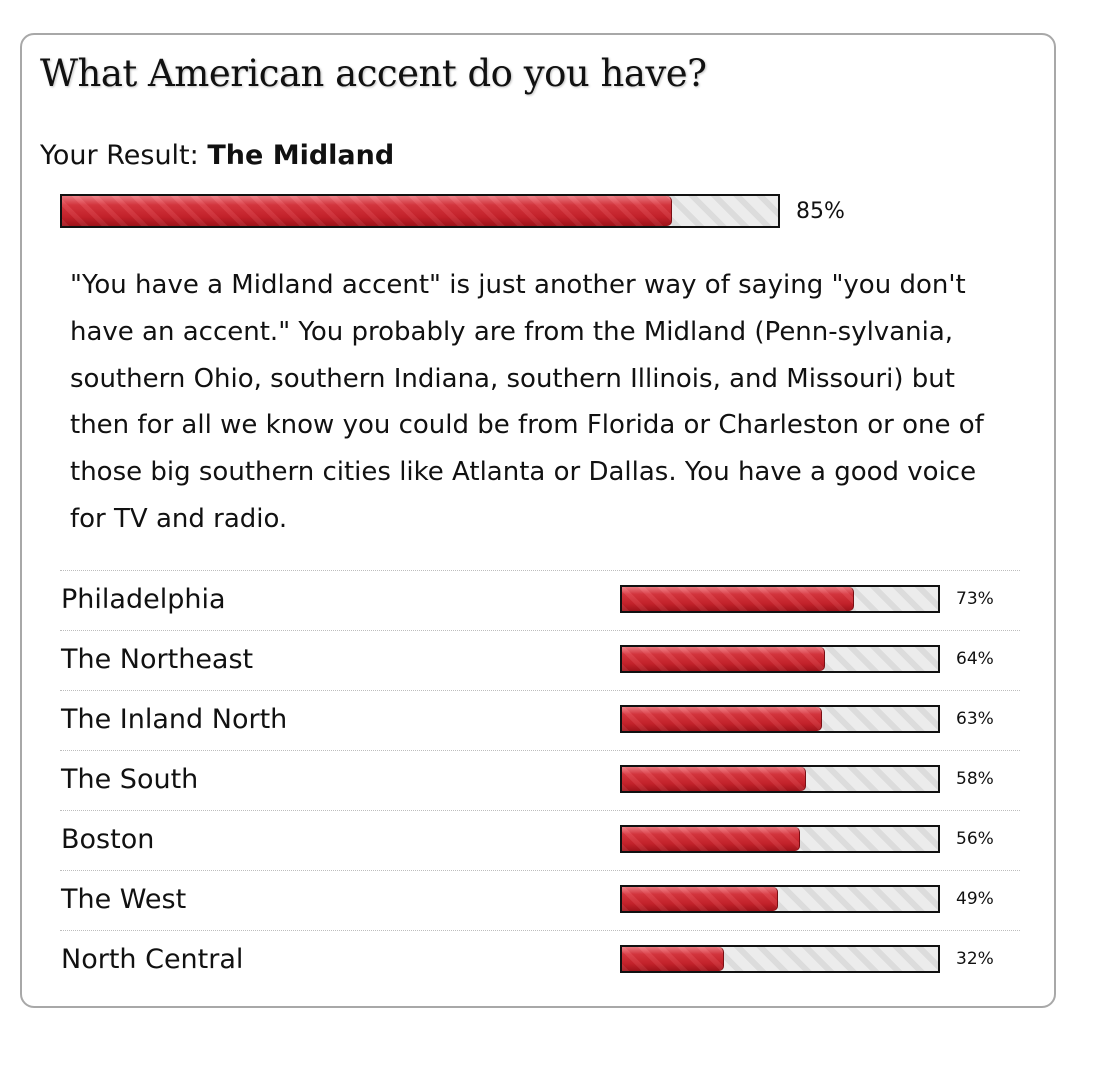 Image resolution: width=1096 pixels, height=1072 pixels. I want to click on result-row-label: The Northeast, so click(157, 659).